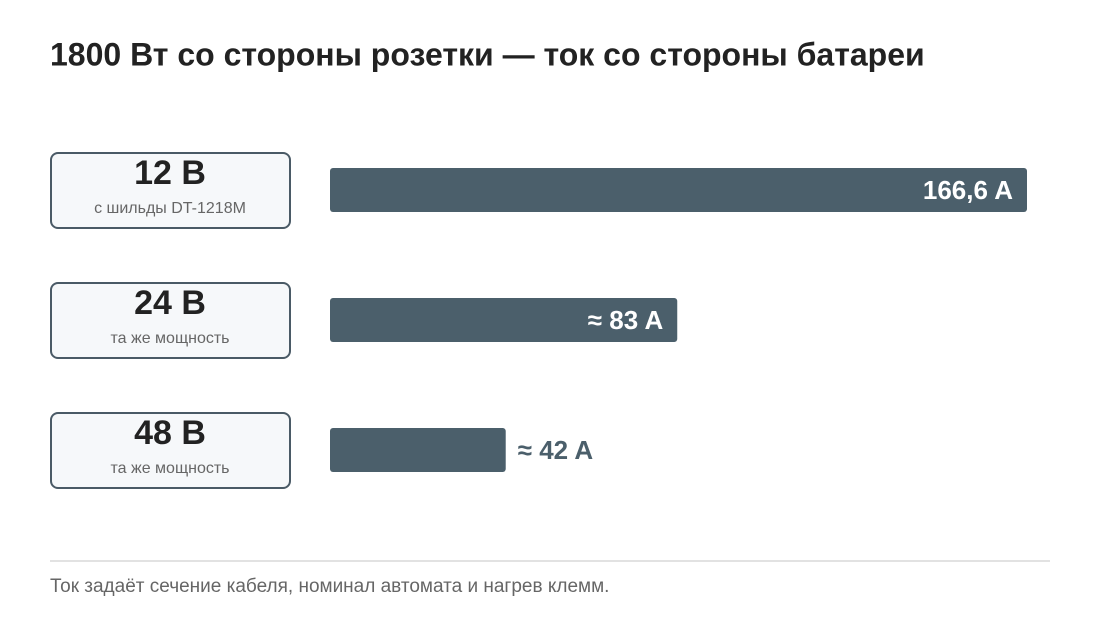 The height and width of the screenshot is (620, 1100). Describe the element at coordinates (968, 190) in the screenshot. I see `value-label: 166,6 A` at that location.